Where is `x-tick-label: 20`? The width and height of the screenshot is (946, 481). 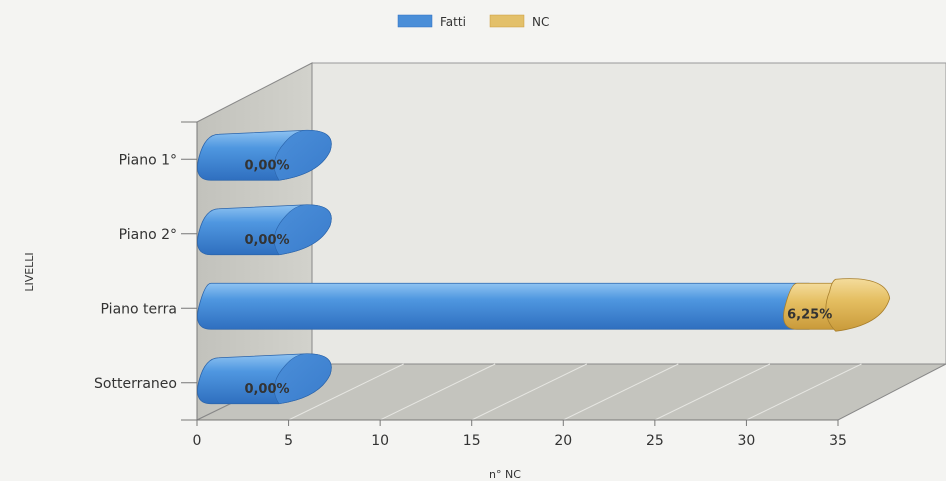
x-tick-label: 20 is located at coordinates (563, 441).